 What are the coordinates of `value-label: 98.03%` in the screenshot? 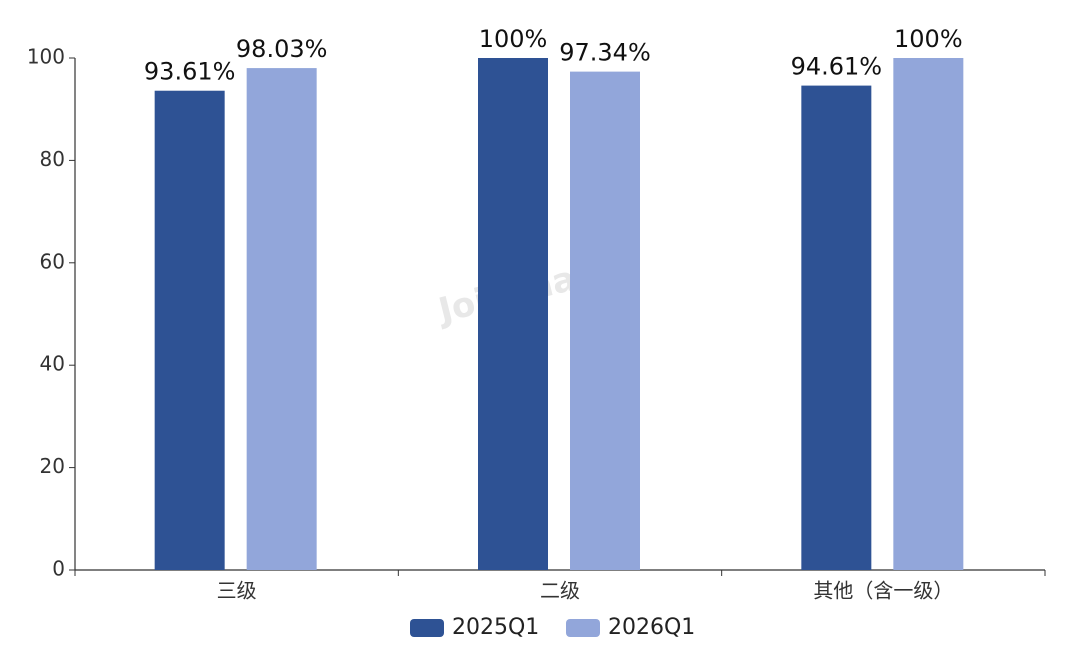 It's located at (282, 49).